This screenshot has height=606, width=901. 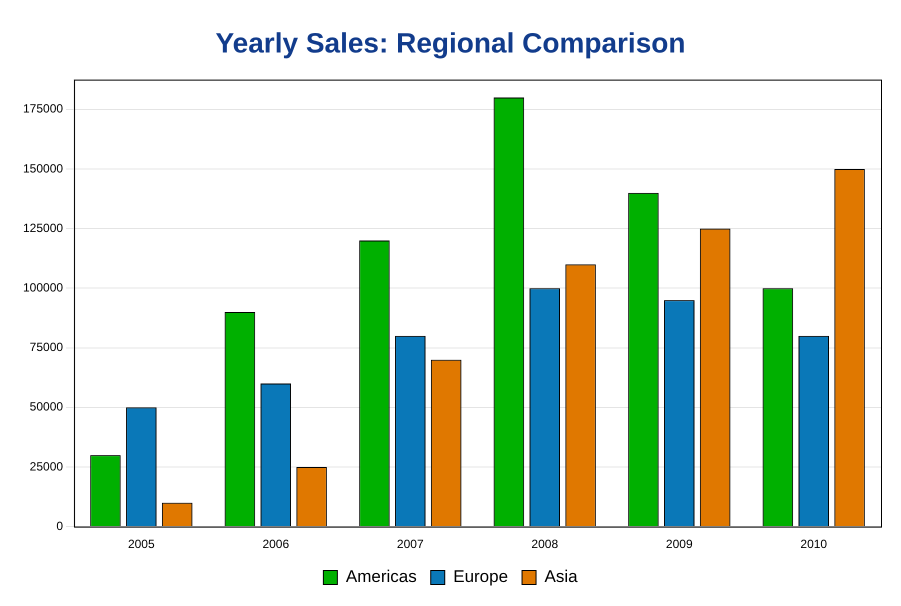 I want to click on legend-label: Americas, so click(x=381, y=576).